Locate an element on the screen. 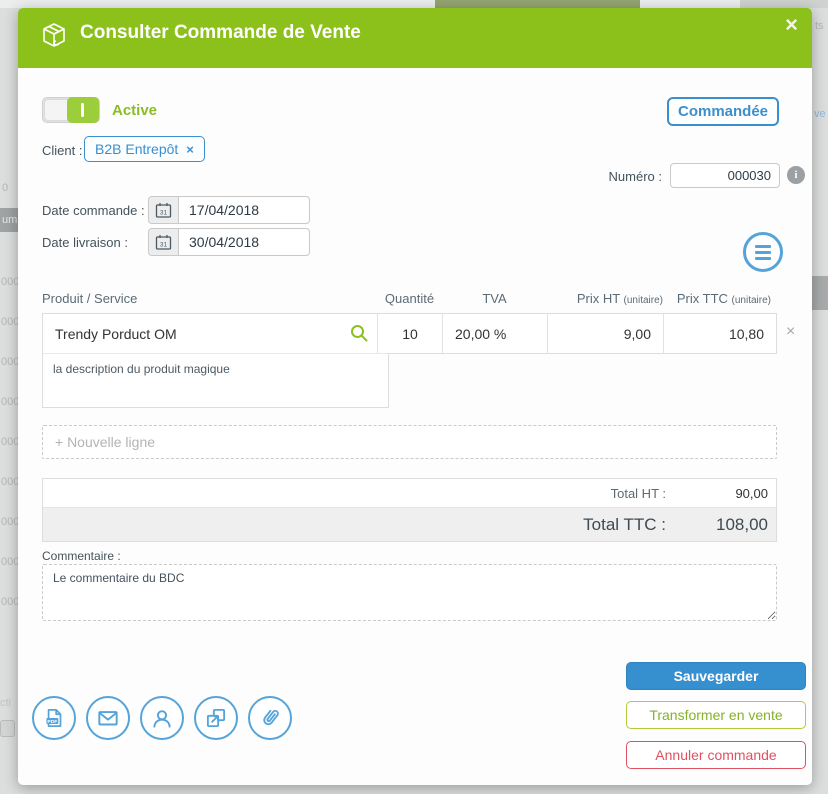 Image resolution: width=828 pixels, height=794 pixels. date-commande-input is located at coordinates (244, 210).